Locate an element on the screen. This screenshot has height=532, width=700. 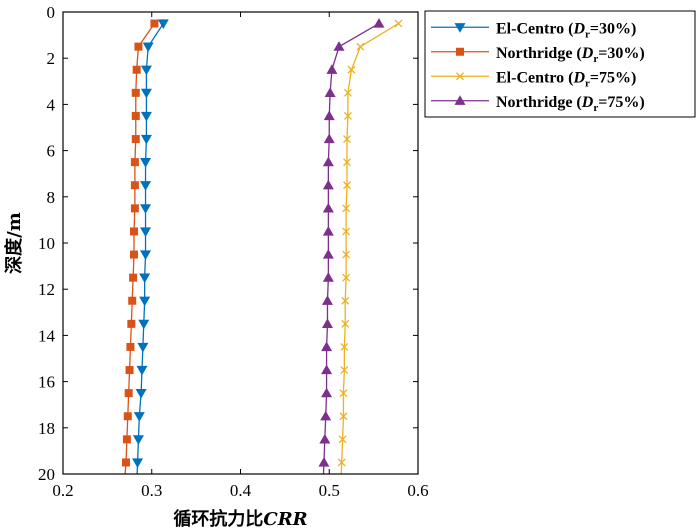
y-axis-title: 深度/m is located at coordinates (14, 243).